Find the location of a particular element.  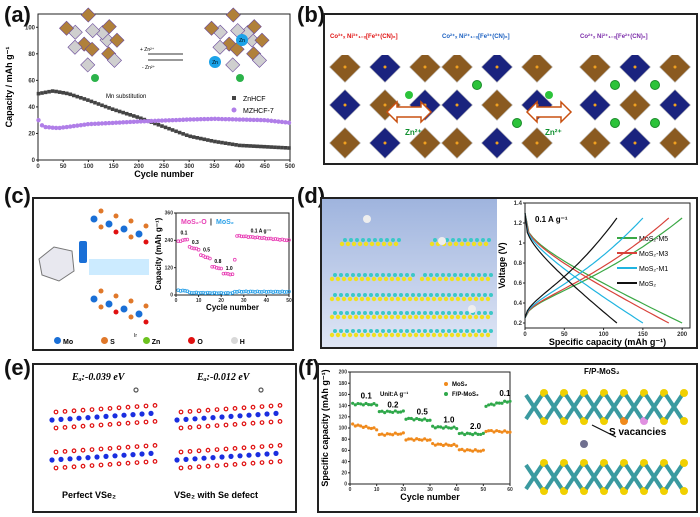

caption-defect: VSe₂ with Se defect is located at coordinates (216, 495).